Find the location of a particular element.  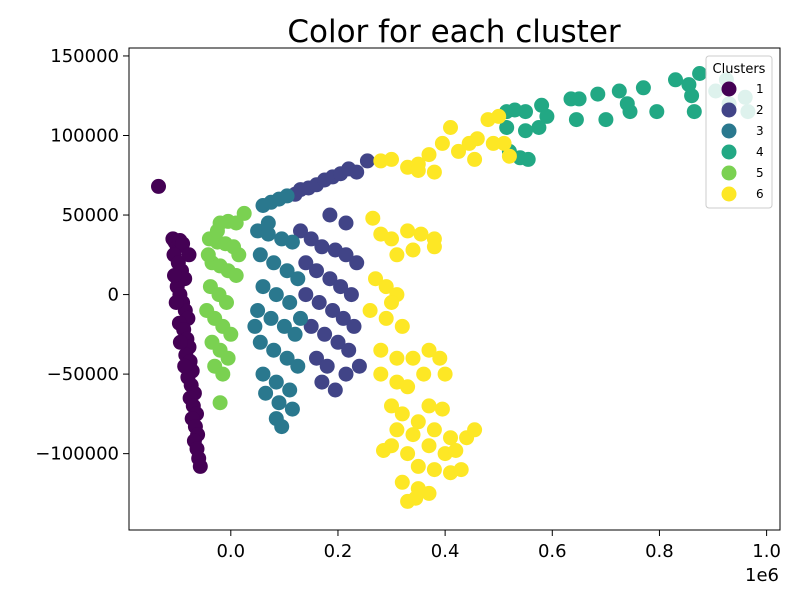

y-tick-label: −100000 is located at coordinates (77, 454).